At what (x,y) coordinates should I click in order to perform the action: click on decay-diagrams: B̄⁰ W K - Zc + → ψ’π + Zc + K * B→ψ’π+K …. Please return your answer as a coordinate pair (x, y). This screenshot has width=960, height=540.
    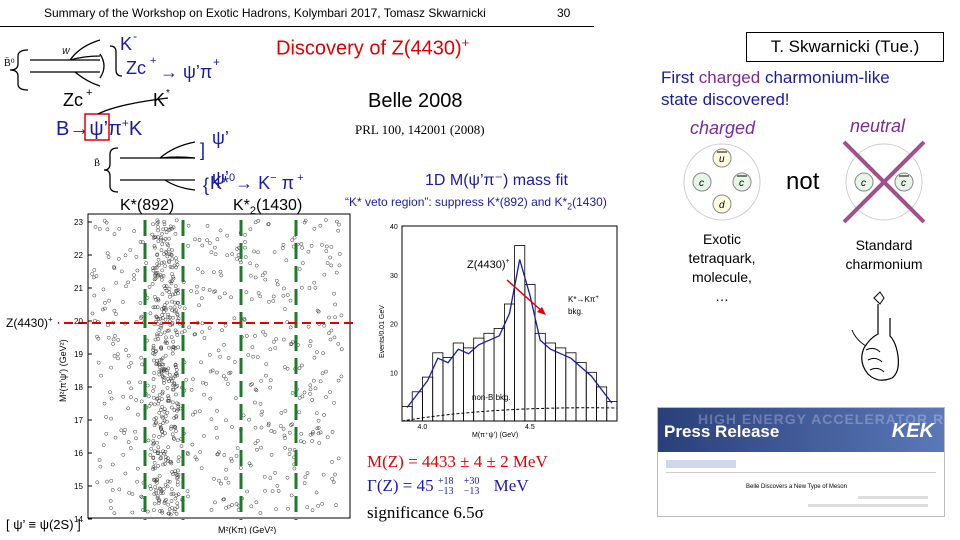
    Looking at the image, I should click on (154, 112).